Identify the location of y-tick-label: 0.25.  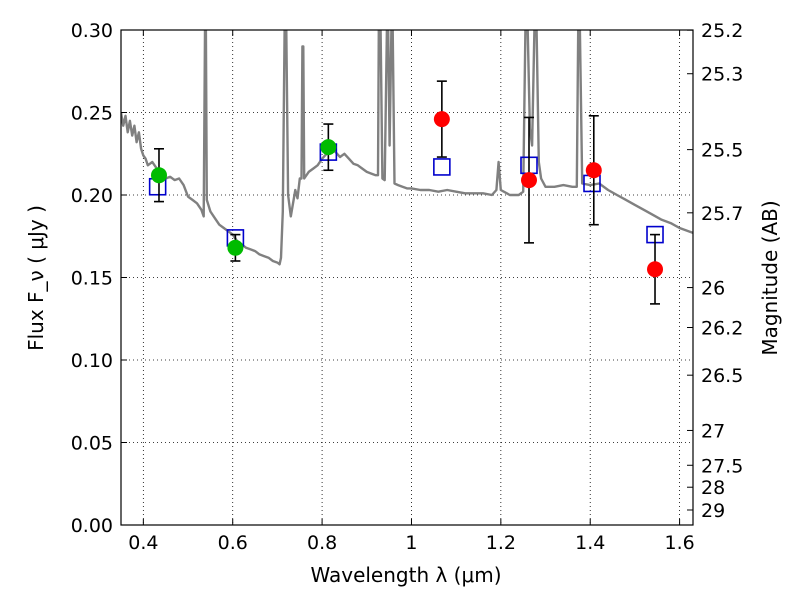
(92, 114).